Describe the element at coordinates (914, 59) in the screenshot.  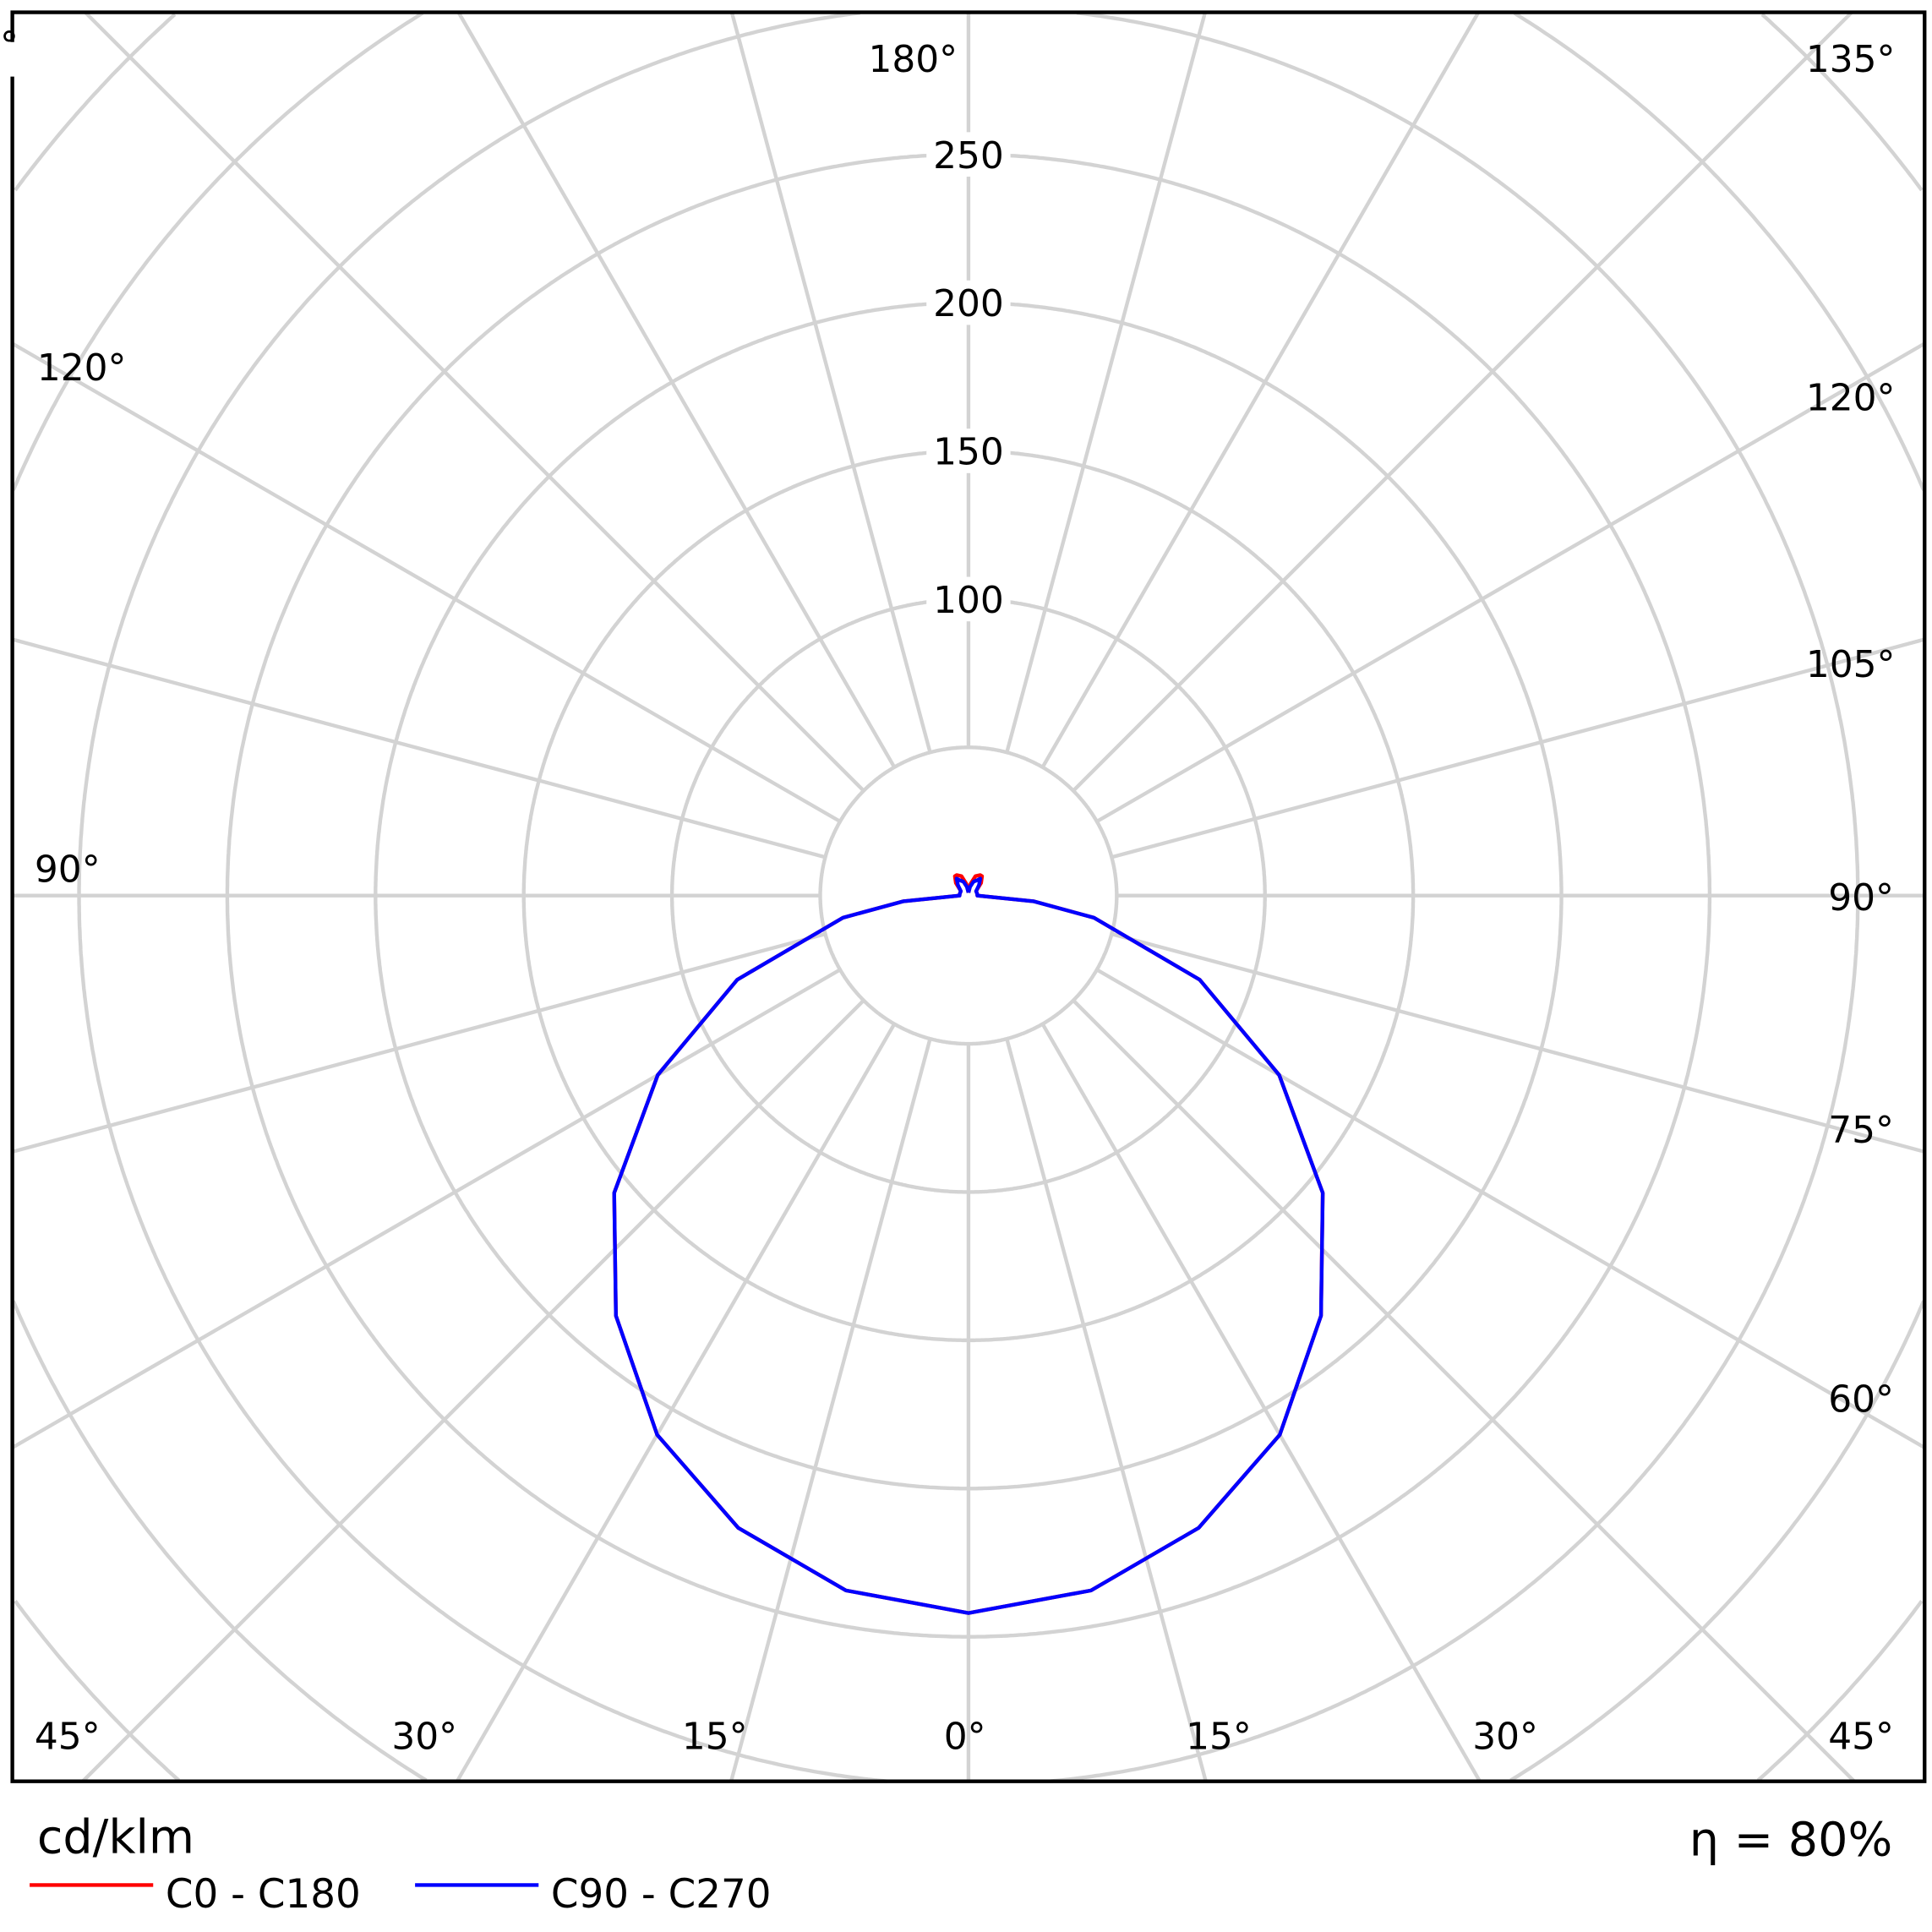
I see `angle-label: 180°` at that location.